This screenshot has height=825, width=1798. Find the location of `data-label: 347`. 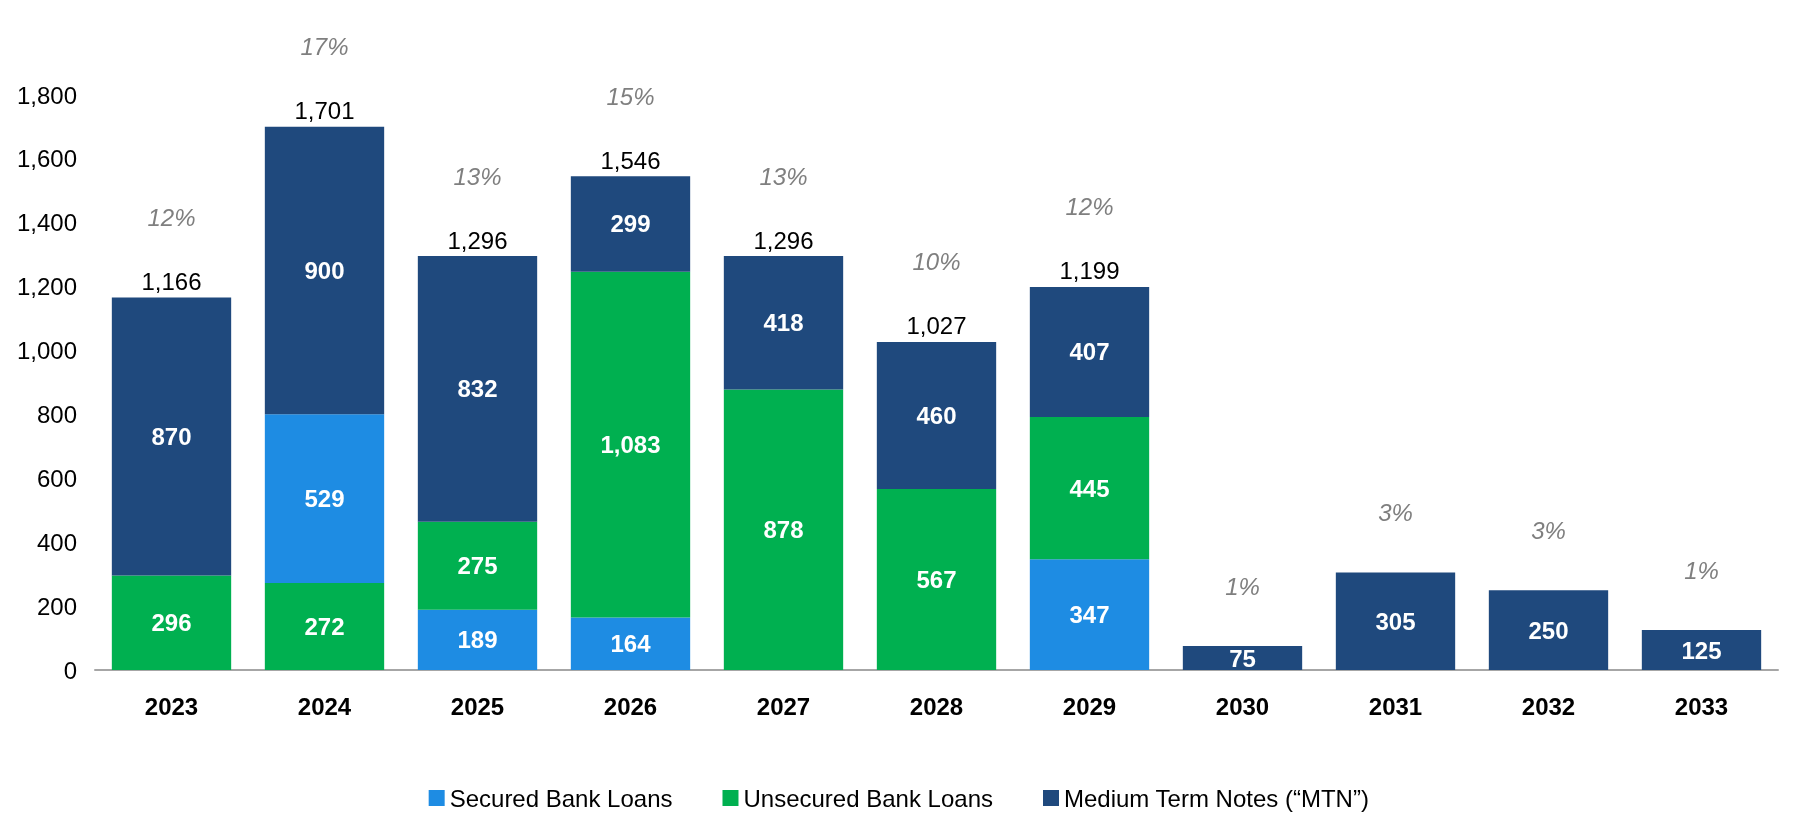

data-label: 347 is located at coordinates (1089, 615).